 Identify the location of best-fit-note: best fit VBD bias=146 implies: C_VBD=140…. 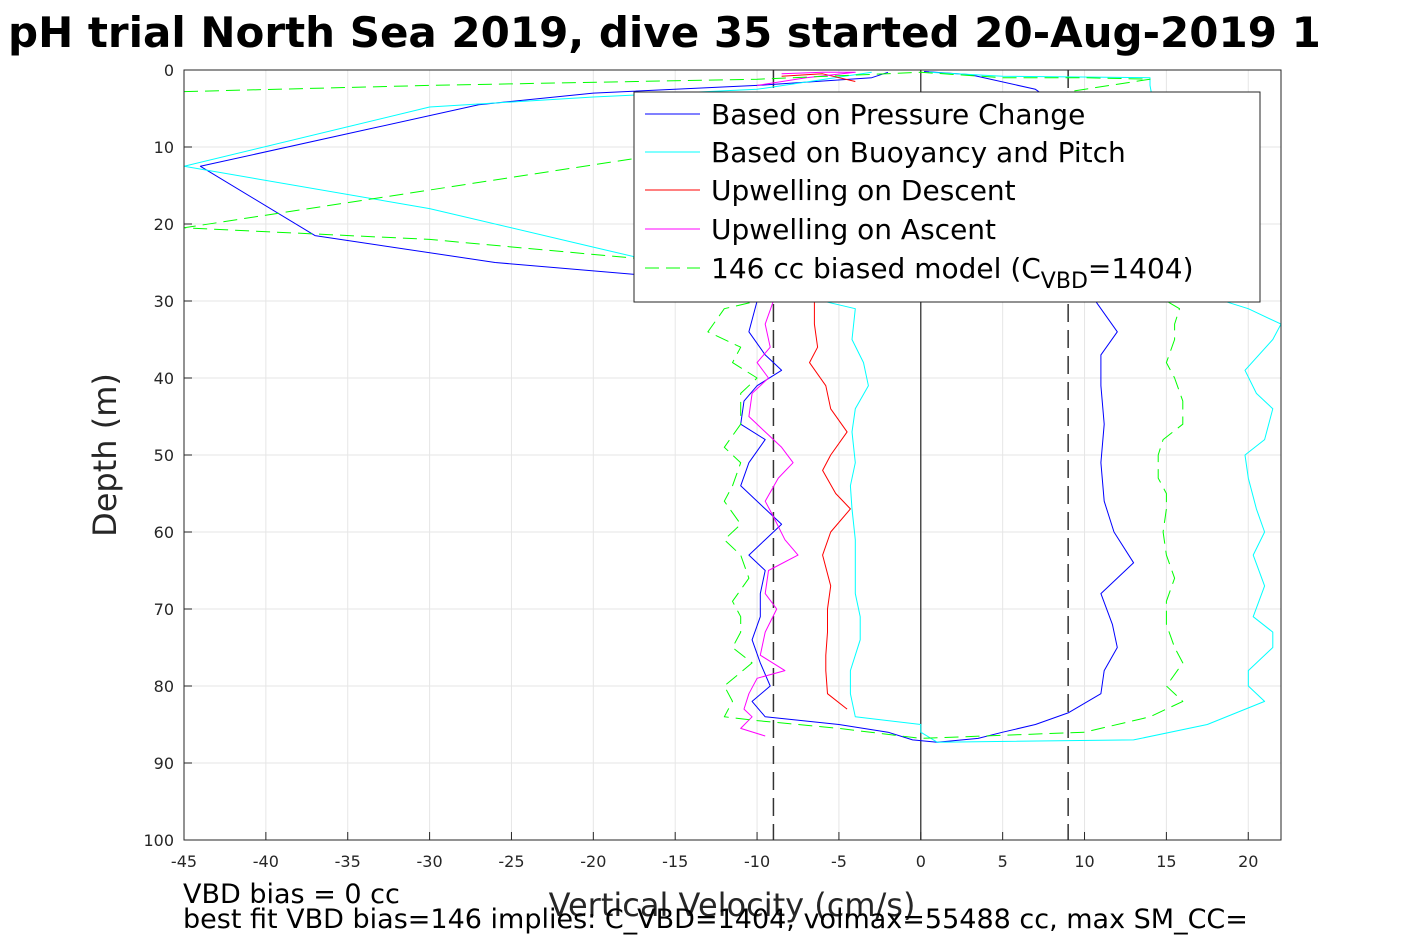
(715, 919).